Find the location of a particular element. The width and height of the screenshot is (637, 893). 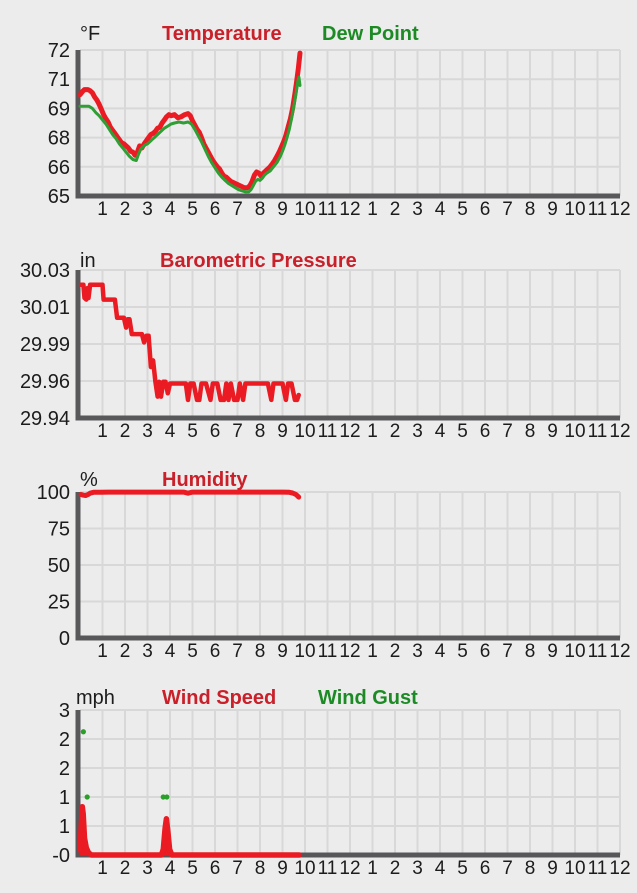

wind-chart-header: mph Wind Speed Wind Gust is located at coordinates (318, 698).